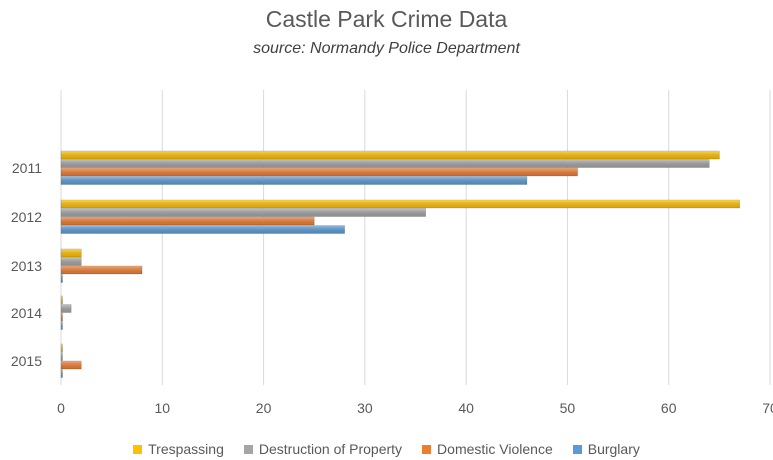 The width and height of the screenshot is (773, 460). Describe the element at coordinates (61, 408) in the screenshot. I see `x-tick-label: 0` at that location.